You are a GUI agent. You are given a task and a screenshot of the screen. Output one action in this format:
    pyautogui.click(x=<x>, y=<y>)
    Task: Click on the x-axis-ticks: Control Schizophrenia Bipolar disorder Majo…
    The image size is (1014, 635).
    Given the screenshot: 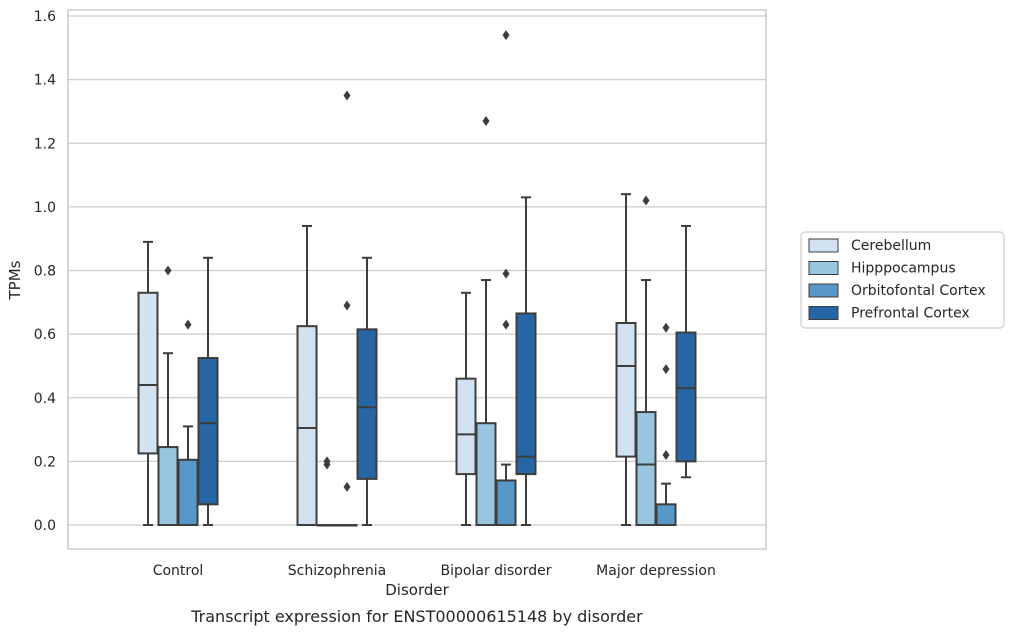 What is the action you would take?
    pyautogui.click(x=434, y=571)
    